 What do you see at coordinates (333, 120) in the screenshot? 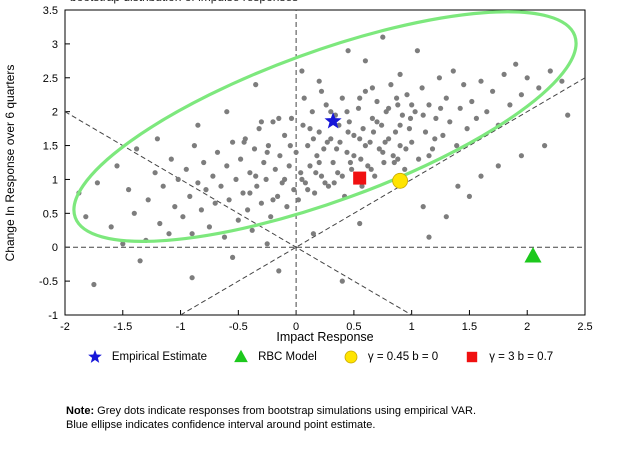
I see `marker-empirical-estimate` at bounding box center [333, 120].